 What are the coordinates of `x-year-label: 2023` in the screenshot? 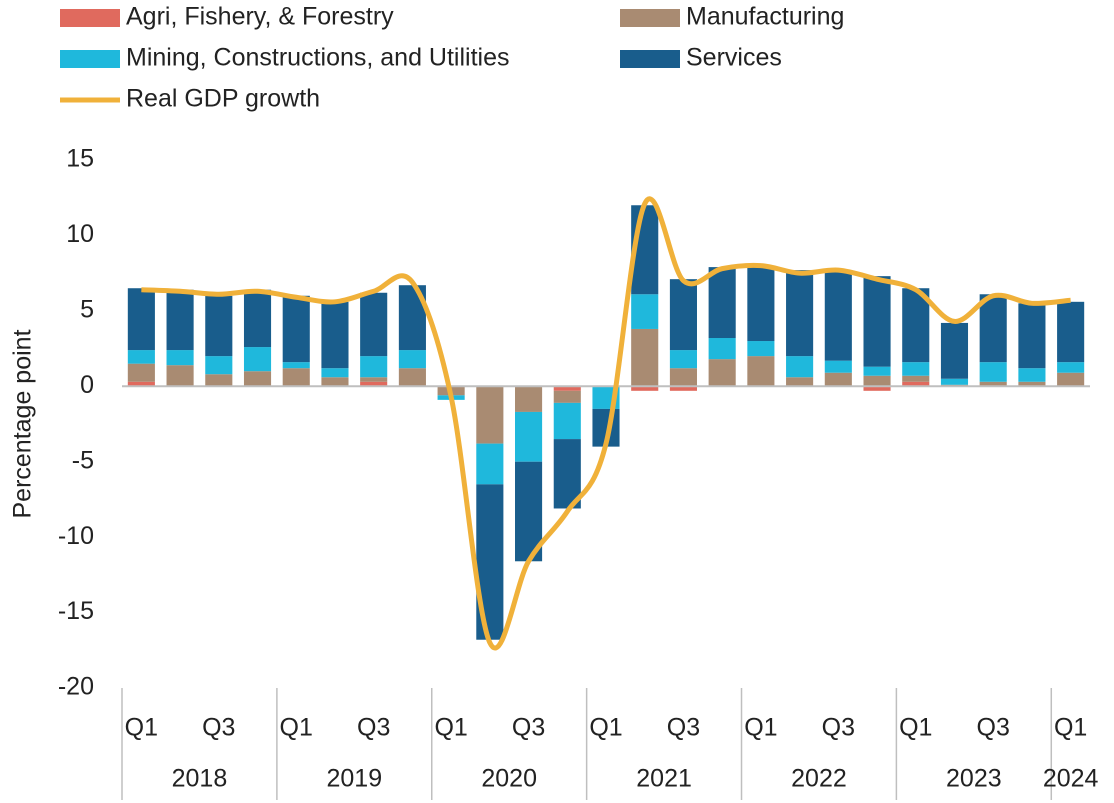 It's located at (974, 779).